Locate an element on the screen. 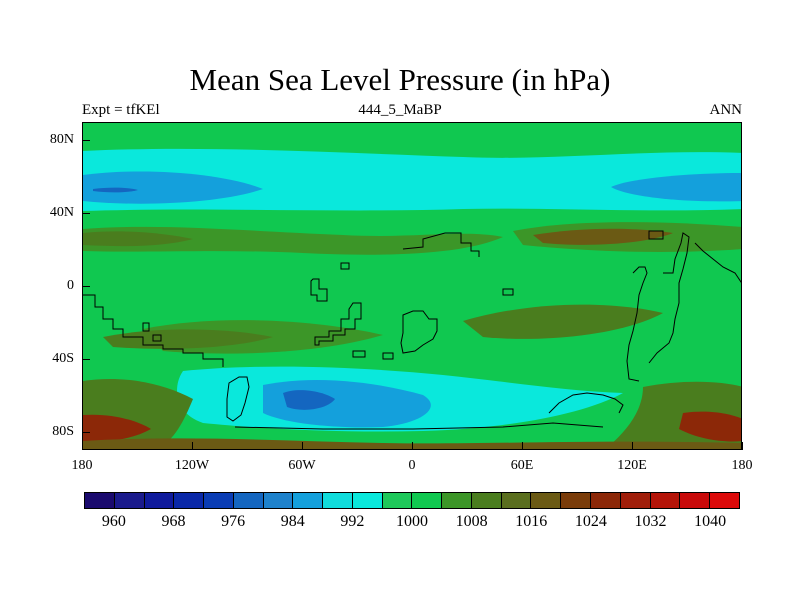 This screenshot has width=800, height=600. lat-tick-label: 0 is located at coordinates (70, 285).